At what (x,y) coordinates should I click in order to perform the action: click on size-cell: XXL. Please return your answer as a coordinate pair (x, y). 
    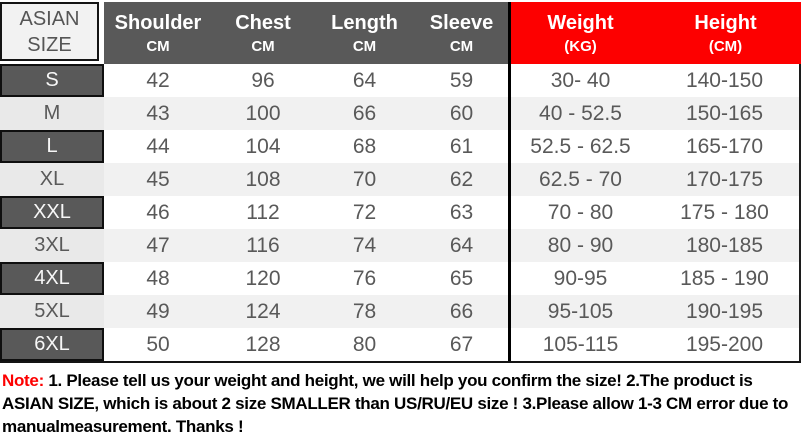
    Looking at the image, I should click on (52, 212).